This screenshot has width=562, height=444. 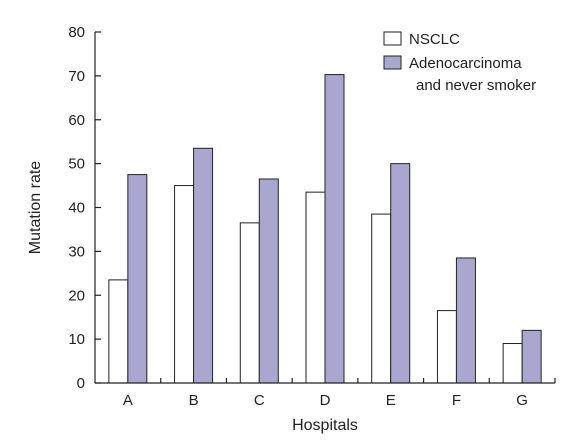 I want to click on bar-nsclc-d, so click(x=315, y=287).